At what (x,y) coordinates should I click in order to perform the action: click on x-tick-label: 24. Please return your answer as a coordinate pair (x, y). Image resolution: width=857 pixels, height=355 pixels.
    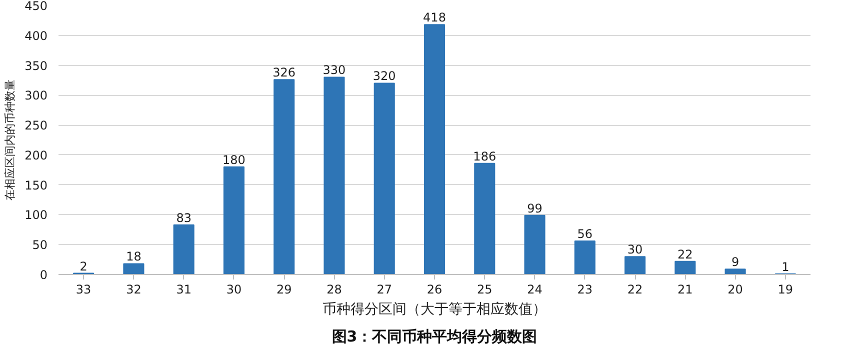
    Looking at the image, I should click on (534, 289).